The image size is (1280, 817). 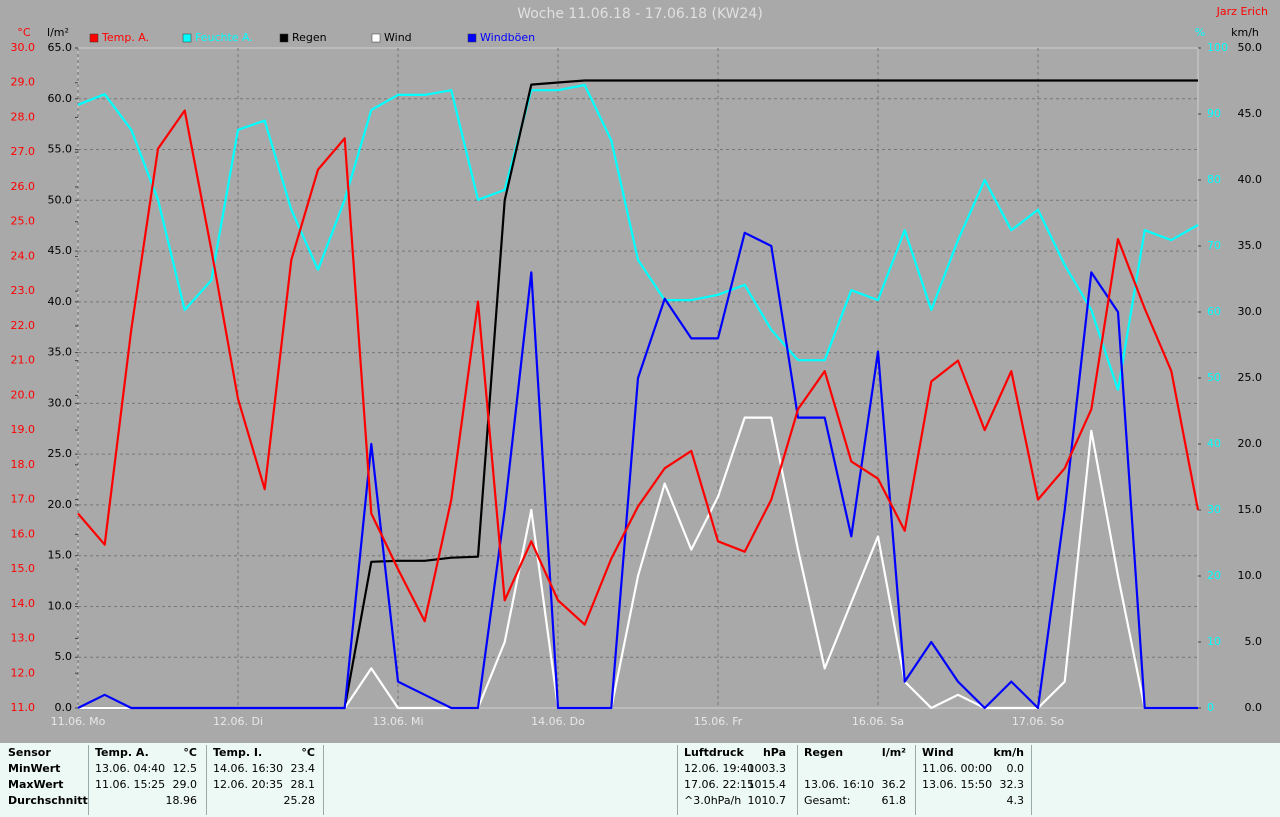 What do you see at coordinates (122, 752) in the screenshot?
I see `column-name: Temp. A.` at bounding box center [122, 752].